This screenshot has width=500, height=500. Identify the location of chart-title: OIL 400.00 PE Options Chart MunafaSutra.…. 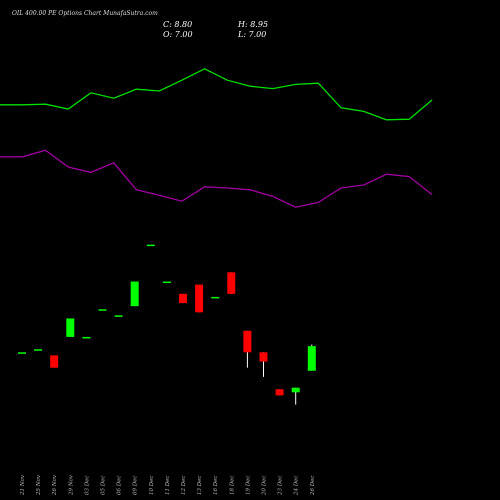
(85, 13).